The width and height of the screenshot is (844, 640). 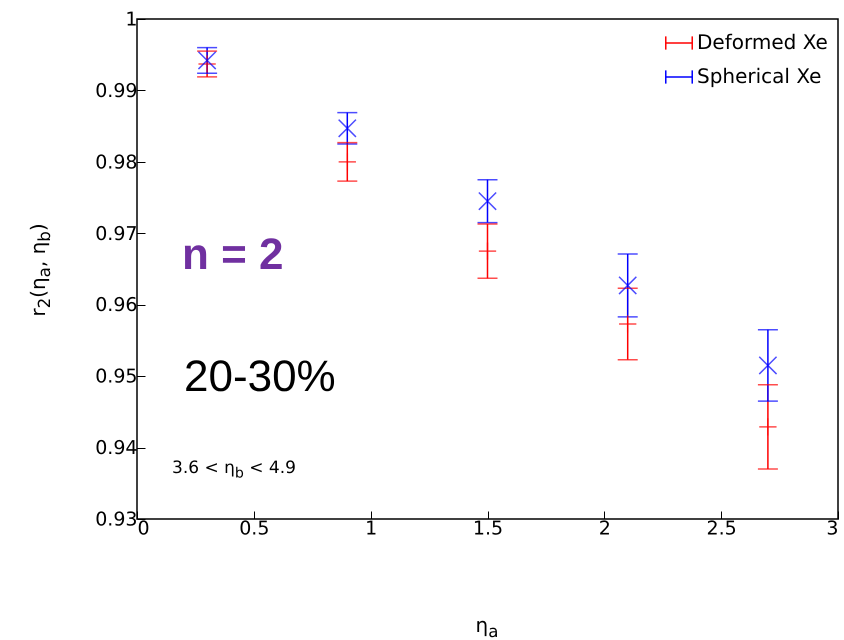 What do you see at coordinates (131, 19) in the screenshot?
I see `y-tick-label: 1` at bounding box center [131, 19].